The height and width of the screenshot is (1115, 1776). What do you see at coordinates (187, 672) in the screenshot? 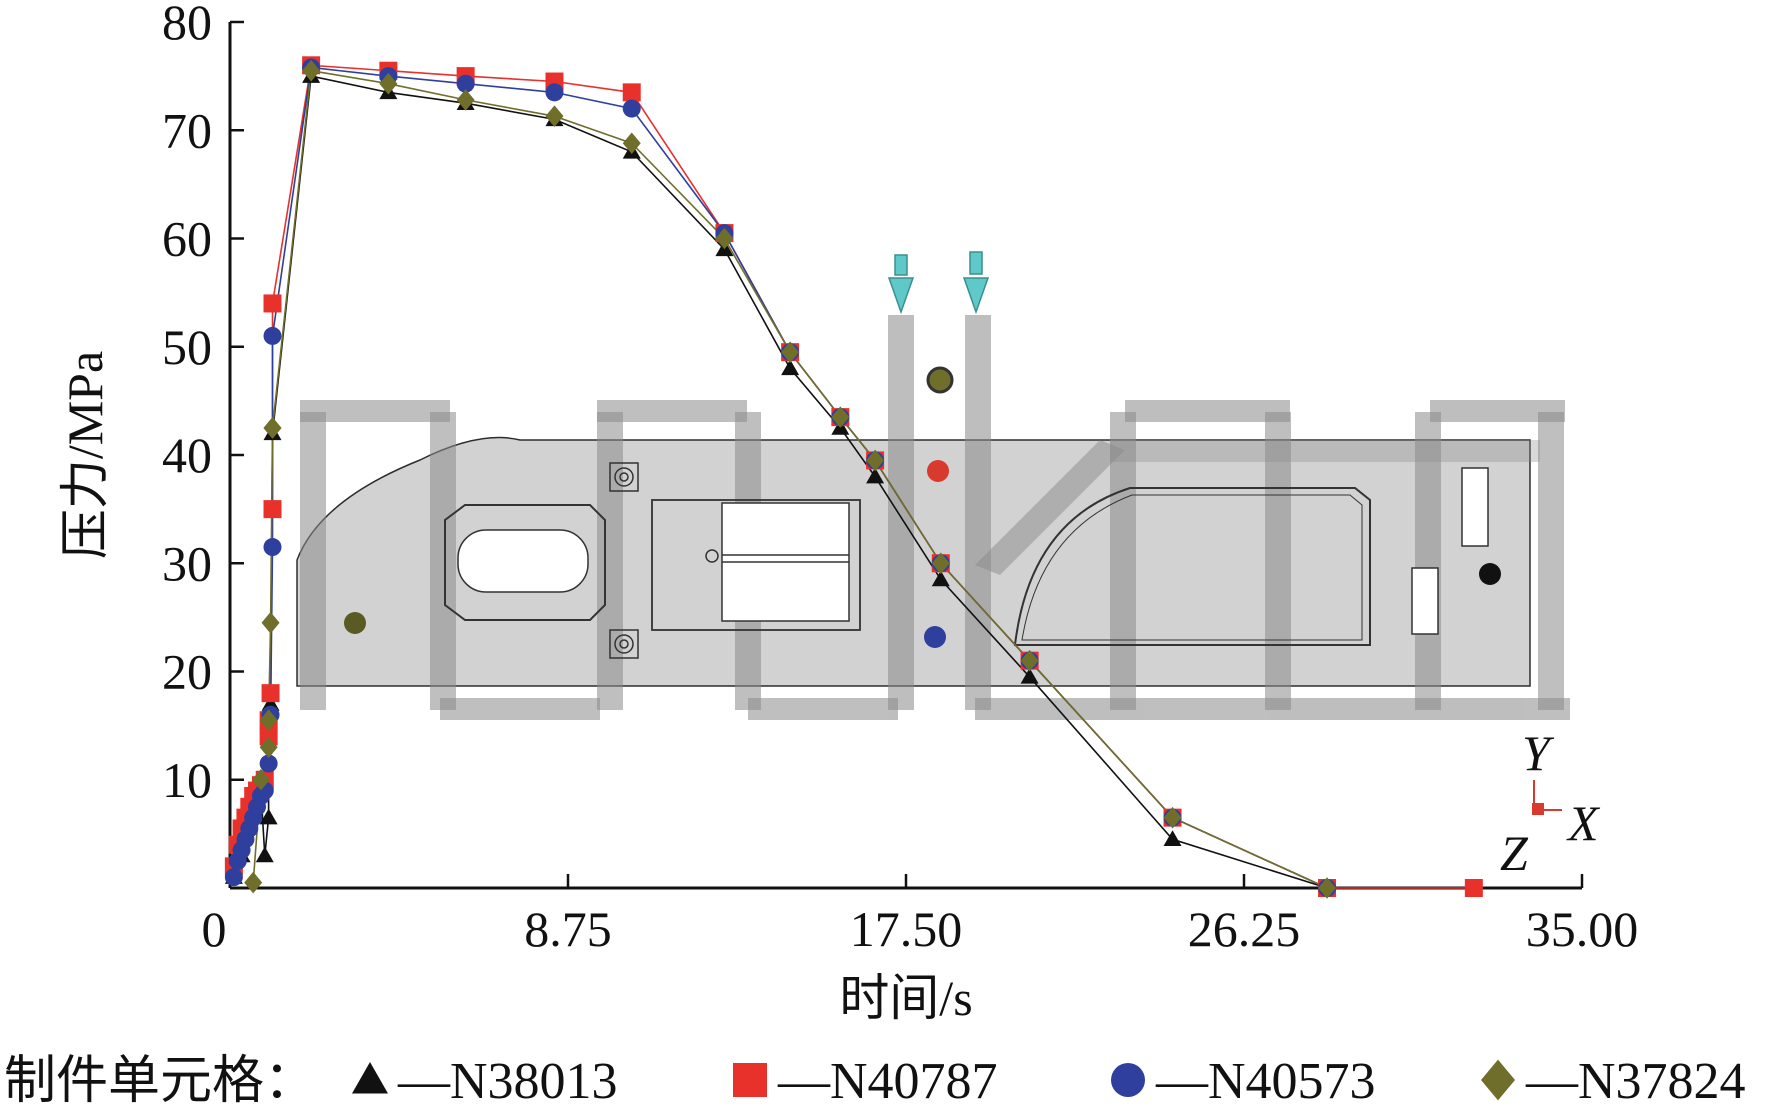
I see `y-tick-label: 20` at bounding box center [187, 672].